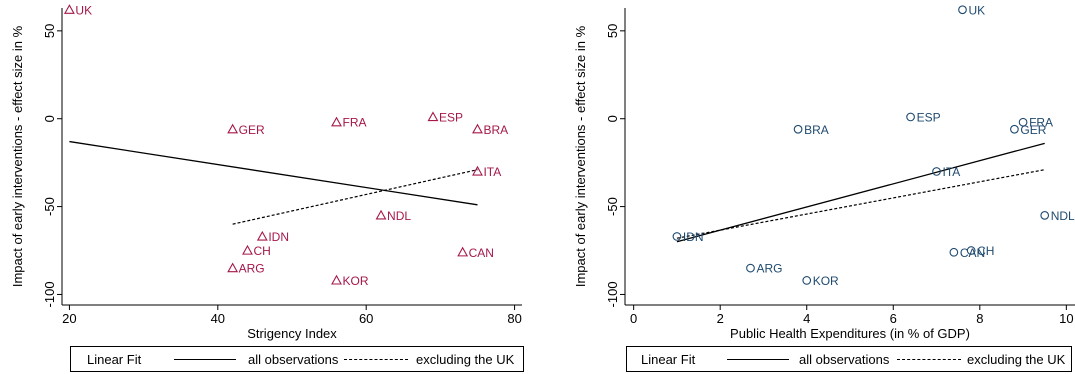  Describe the element at coordinates (979, 318) in the screenshot. I see `x-tick-label: 8` at that location.